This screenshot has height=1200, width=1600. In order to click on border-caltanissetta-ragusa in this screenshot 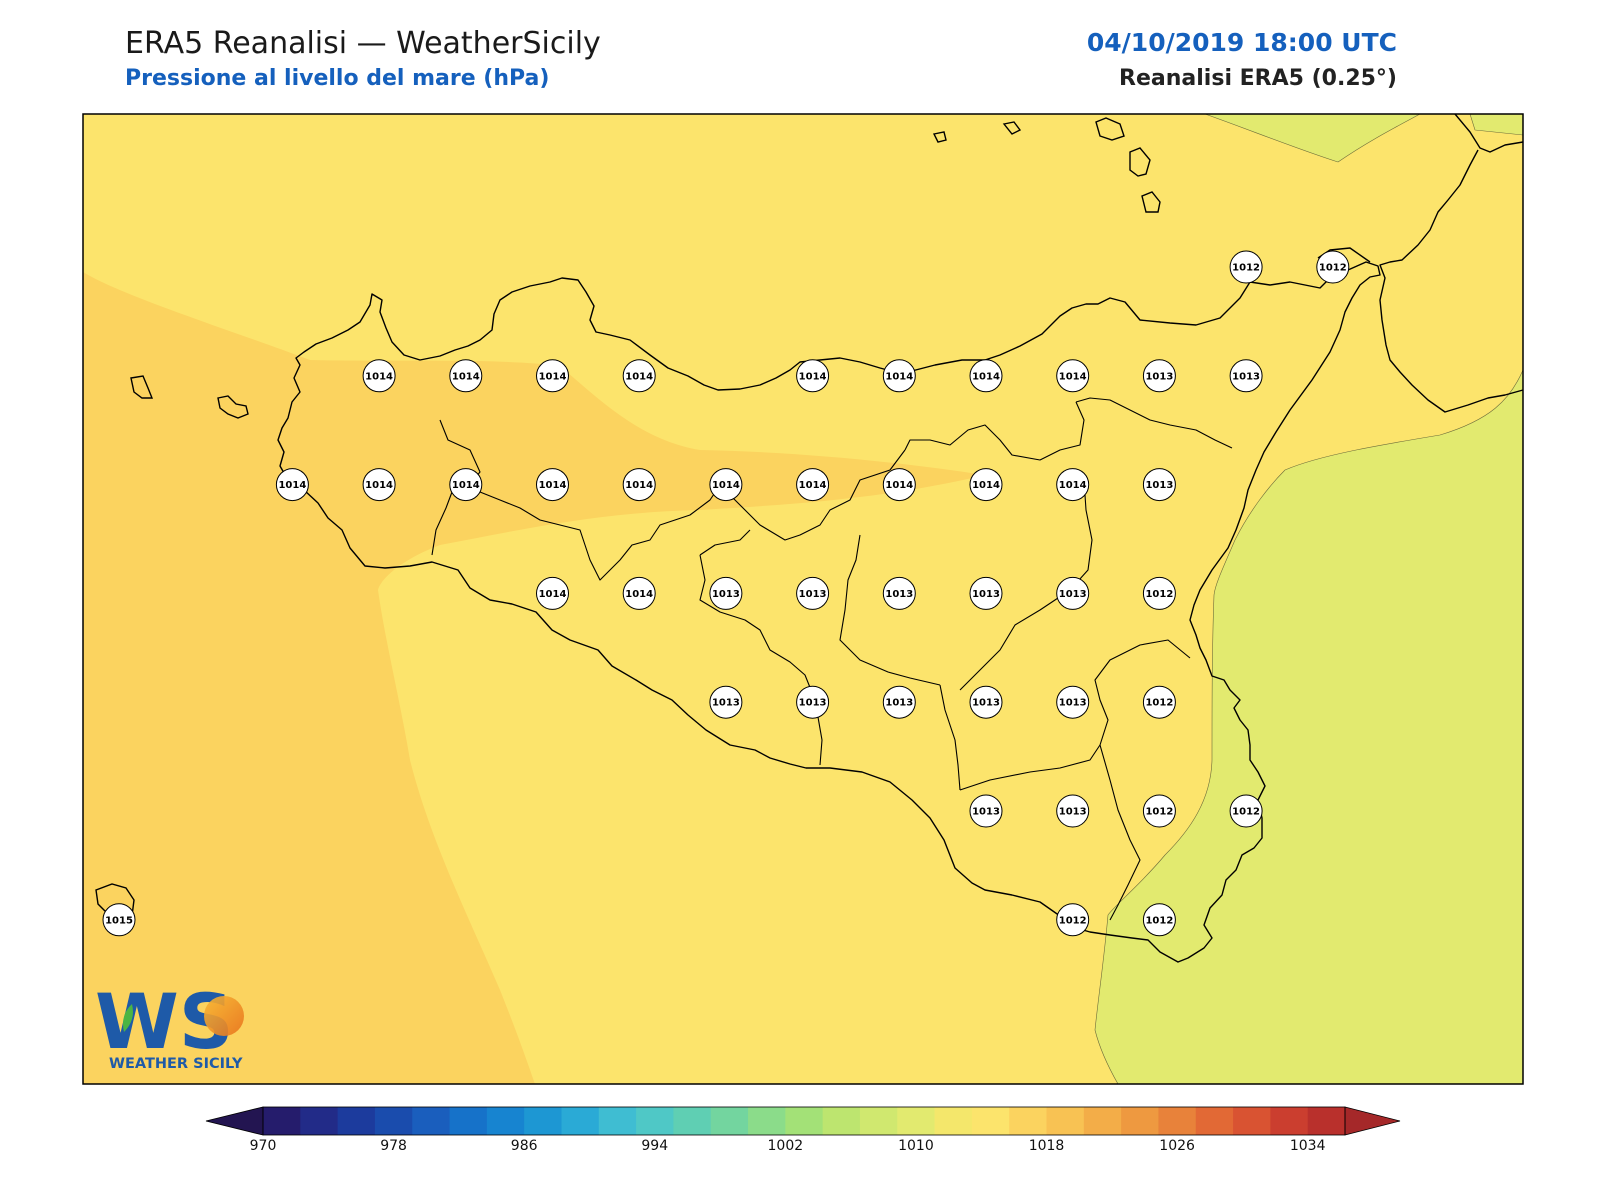, I will do `click(950, 737)`.